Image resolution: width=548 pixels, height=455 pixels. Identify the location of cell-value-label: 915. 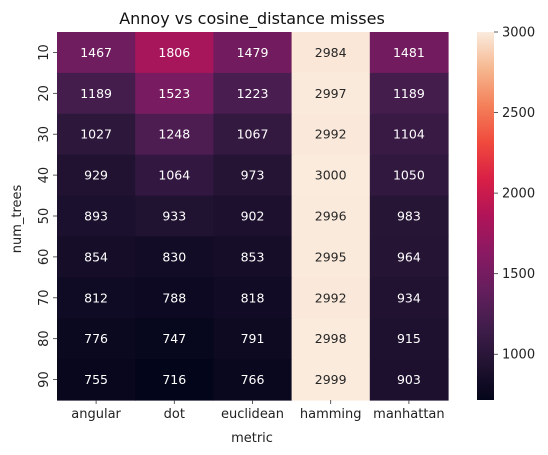
(409, 338).